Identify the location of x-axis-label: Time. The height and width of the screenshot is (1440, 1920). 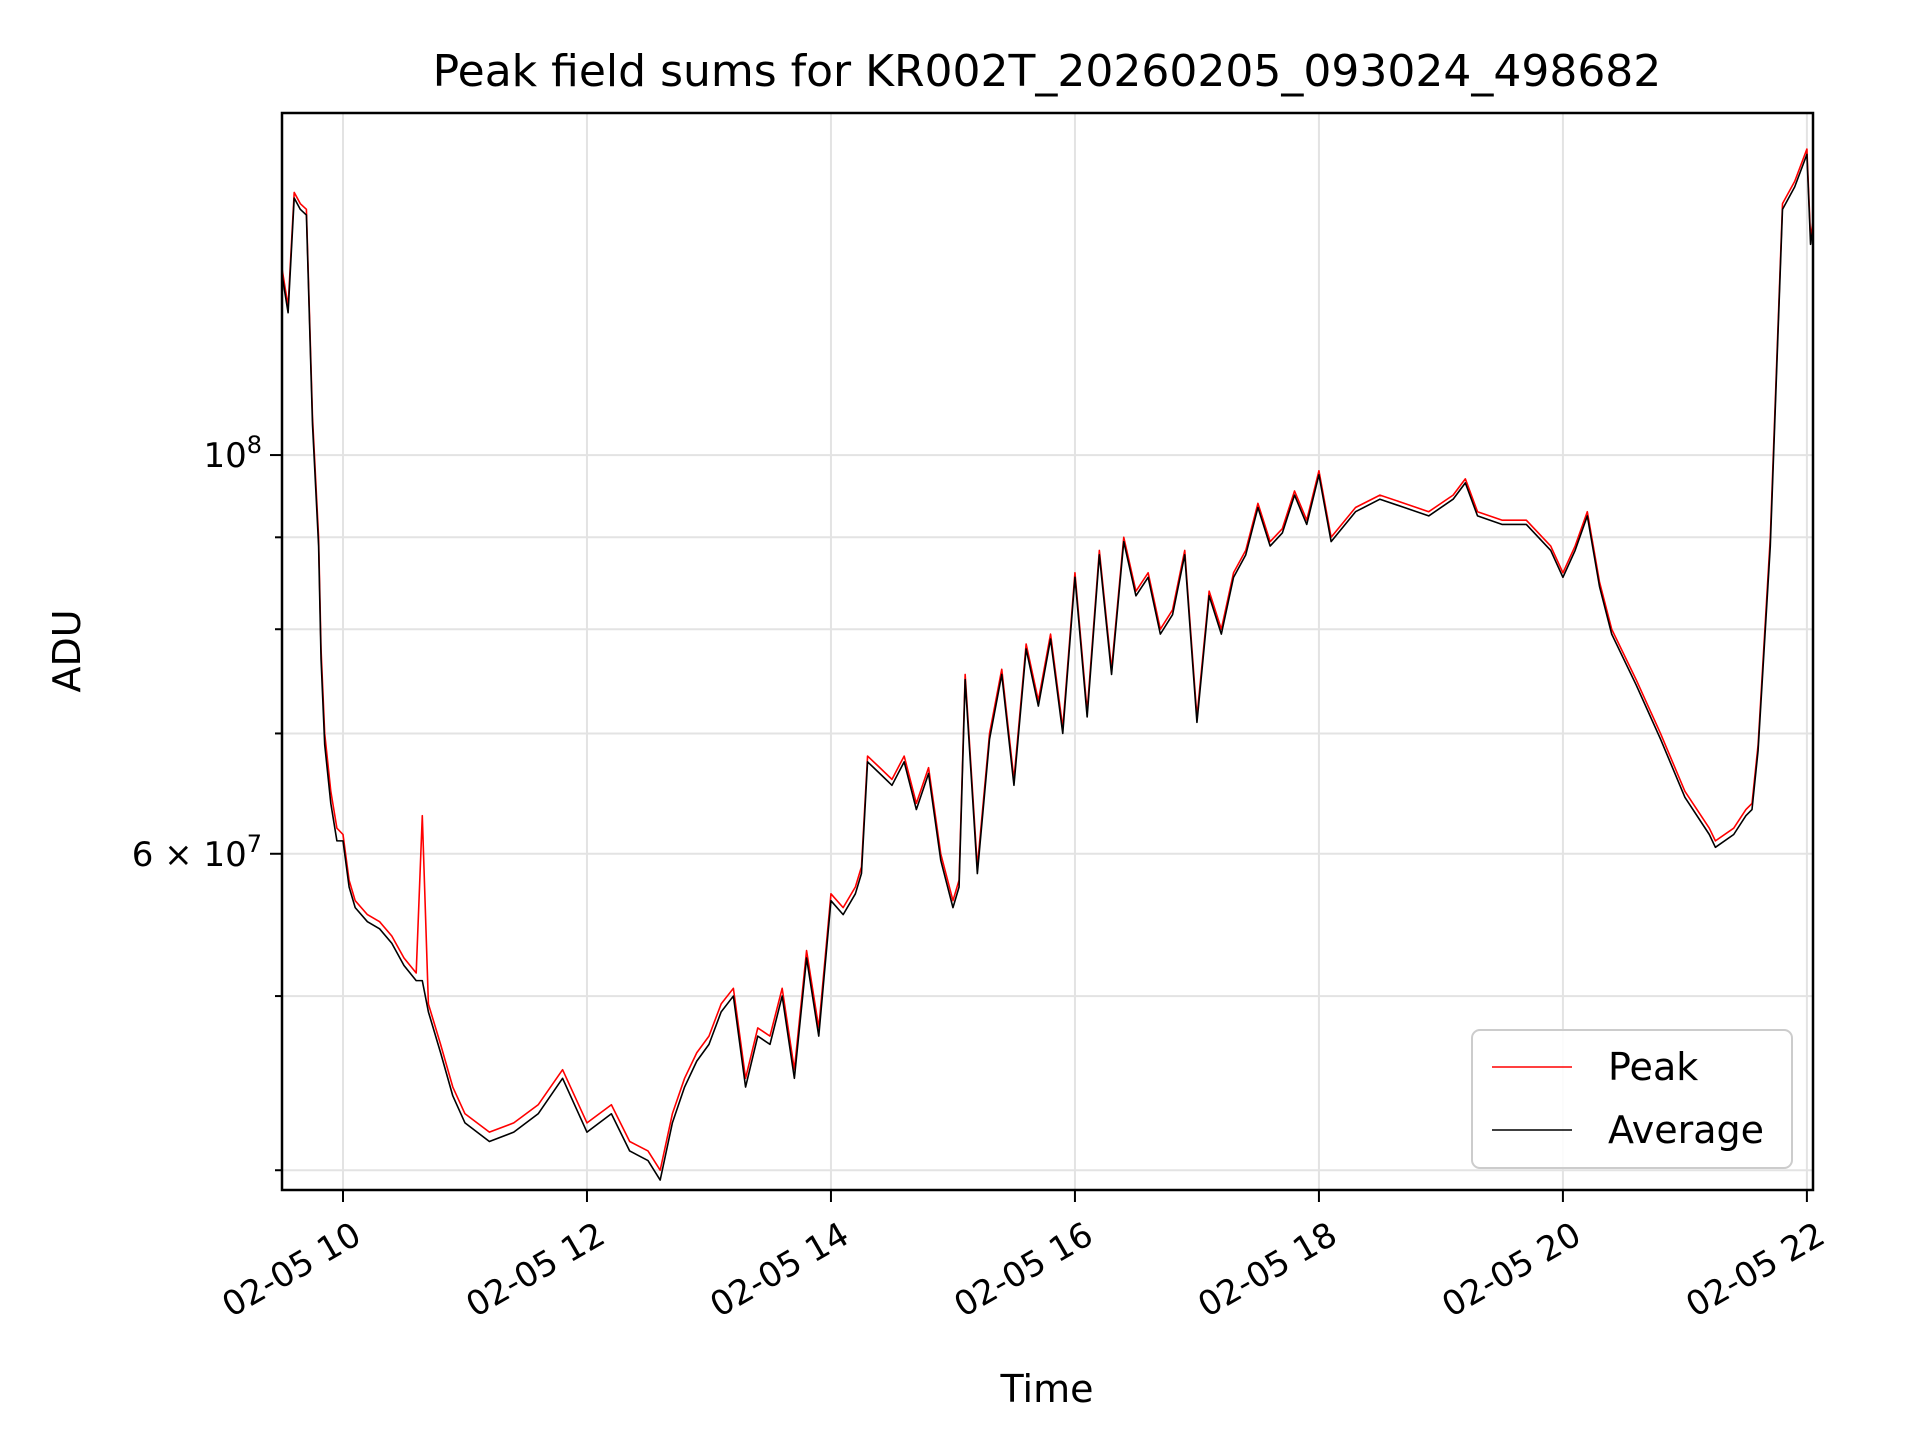
(1047, 1389).